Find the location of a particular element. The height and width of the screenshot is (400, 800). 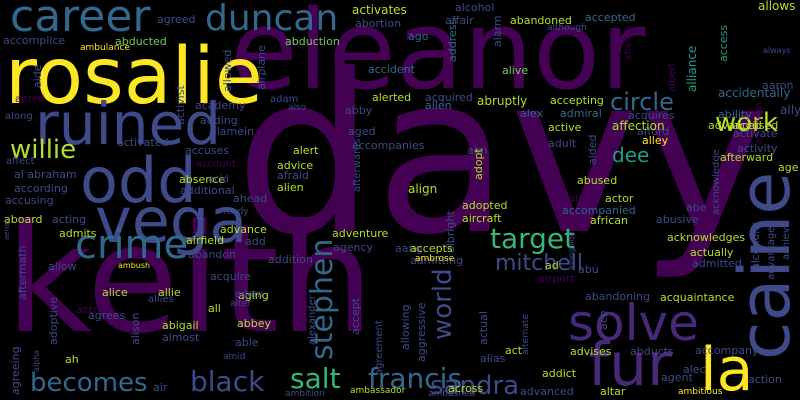

word-solve: solve is located at coordinates (633, 323).